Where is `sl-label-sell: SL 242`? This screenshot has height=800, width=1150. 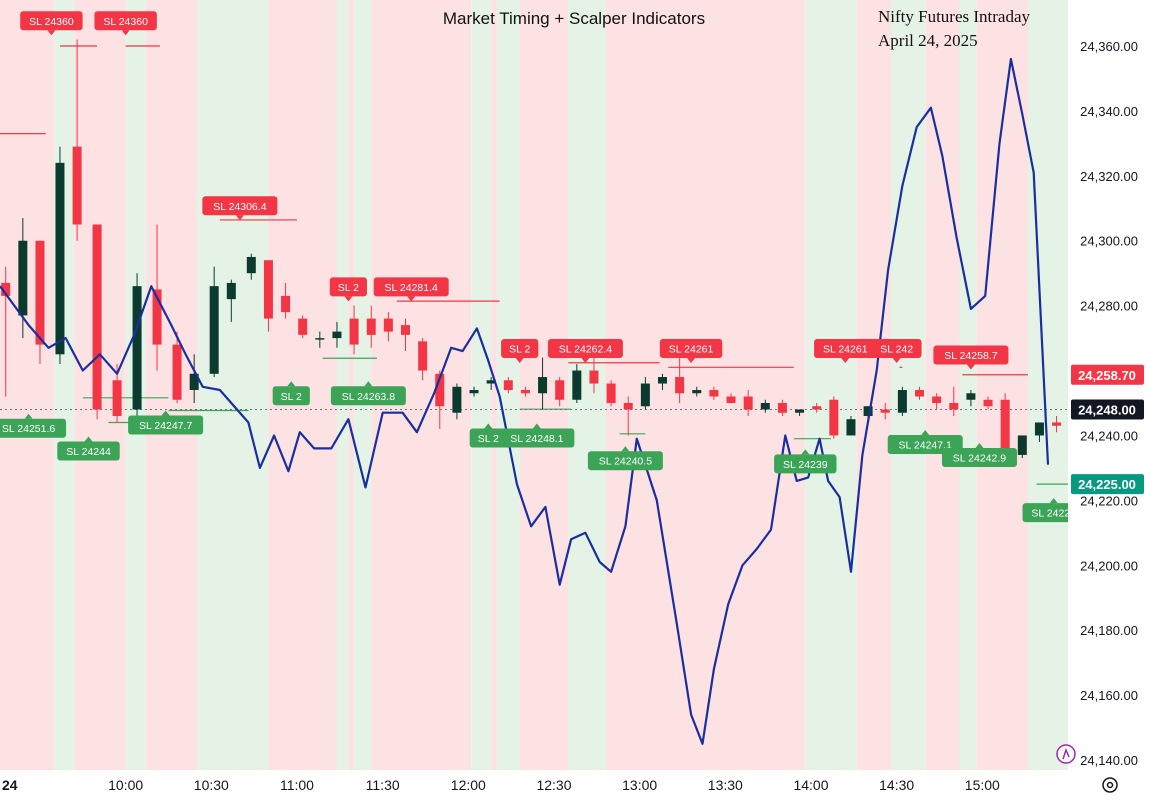
sl-label-sell: SL 242 is located at coordinates (896, 351).